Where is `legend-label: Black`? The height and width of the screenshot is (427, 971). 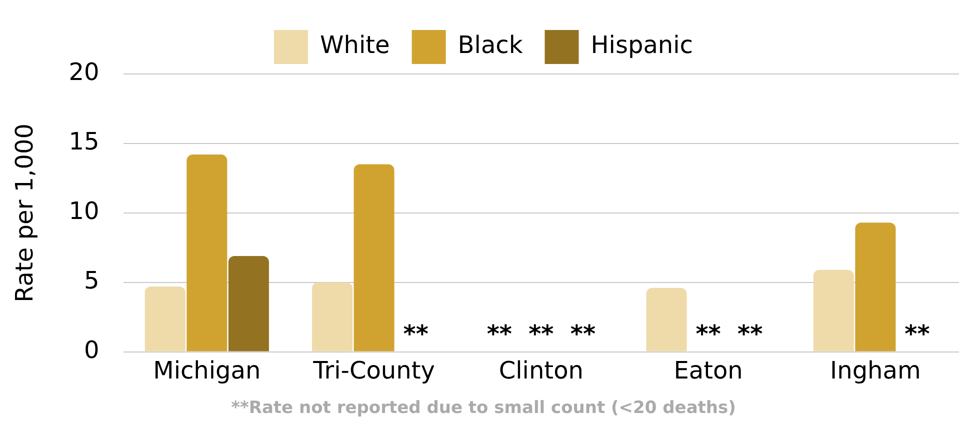
legend-label: Black is located at coordinates (490, 45).